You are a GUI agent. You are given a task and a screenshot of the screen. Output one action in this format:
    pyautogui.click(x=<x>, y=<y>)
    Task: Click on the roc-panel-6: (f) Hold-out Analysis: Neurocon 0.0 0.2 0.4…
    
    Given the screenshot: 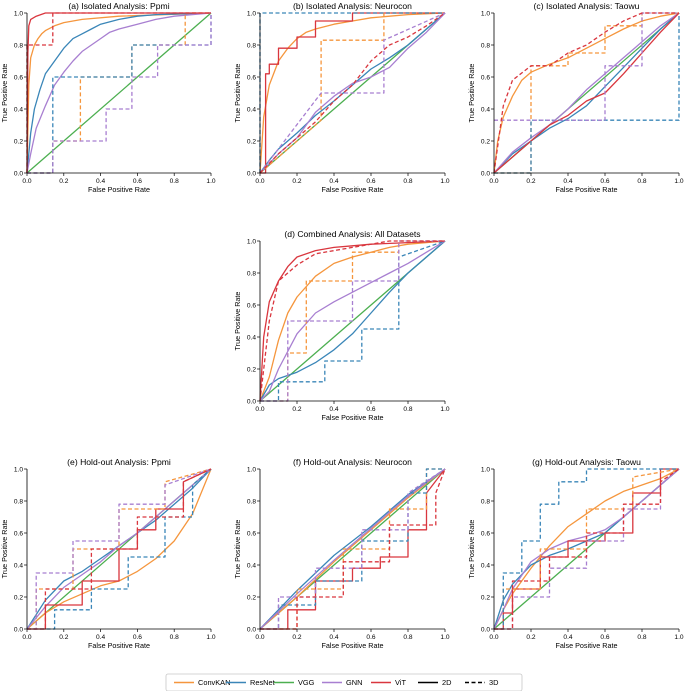 What is the action you would take?
    pyautogui.click(x=341, y=553)
    